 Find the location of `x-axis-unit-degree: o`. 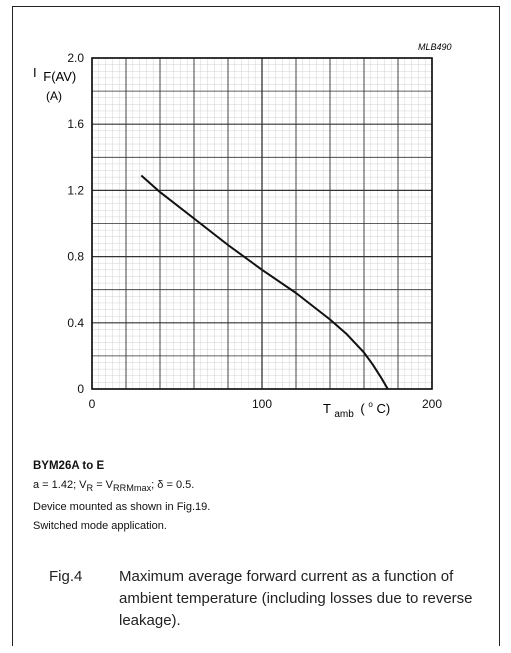

x-axis-unit-degree: o is located at coordinates (370, 404).